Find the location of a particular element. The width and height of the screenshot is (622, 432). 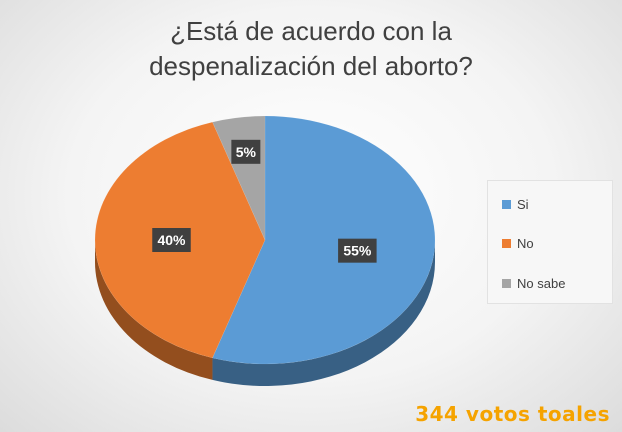

legend-item-si: Si is located at coordinates (515, 204).